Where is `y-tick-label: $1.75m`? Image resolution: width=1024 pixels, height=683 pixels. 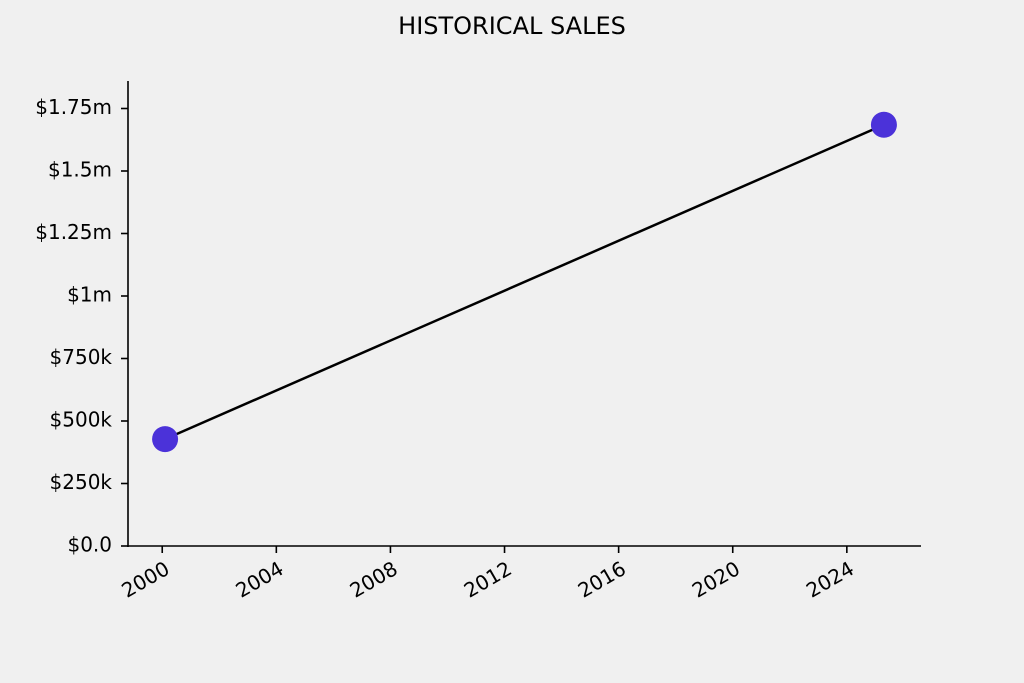 y-tick-label: $1.75m is located at coordinates (73, 107).